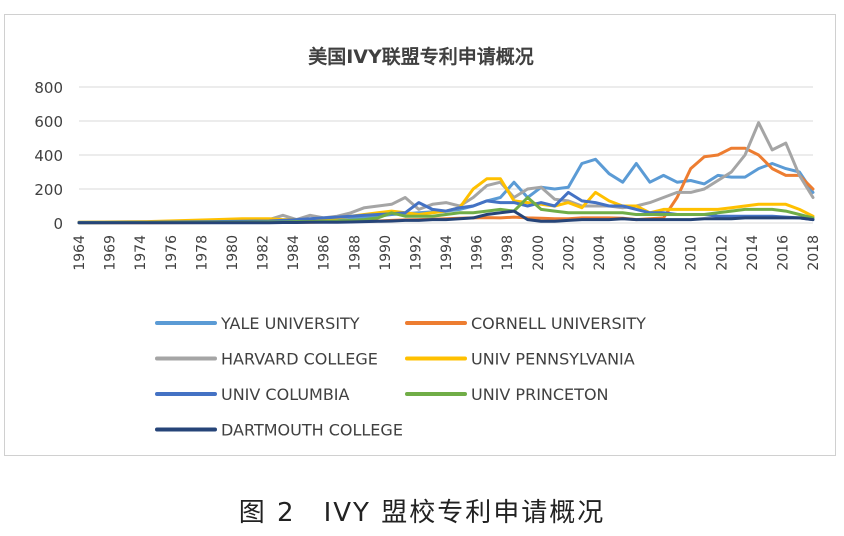 The width and height of the screenshot is (844, 536). I want to click on x-tick-label: 2006, so click(631, 253).